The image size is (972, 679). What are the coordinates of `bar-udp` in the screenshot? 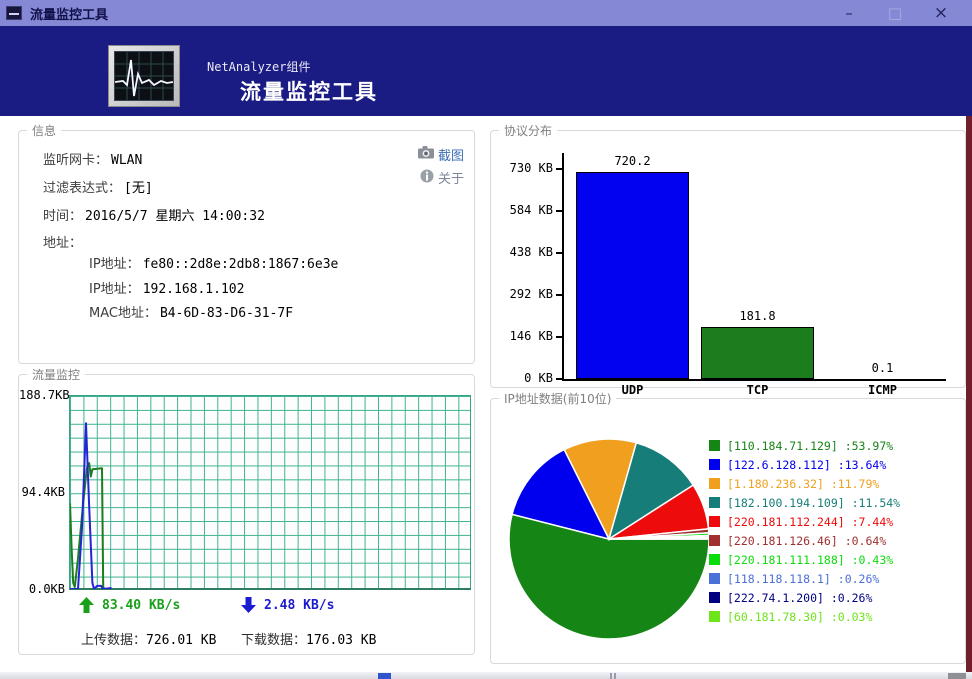 It's located at (632, 275).